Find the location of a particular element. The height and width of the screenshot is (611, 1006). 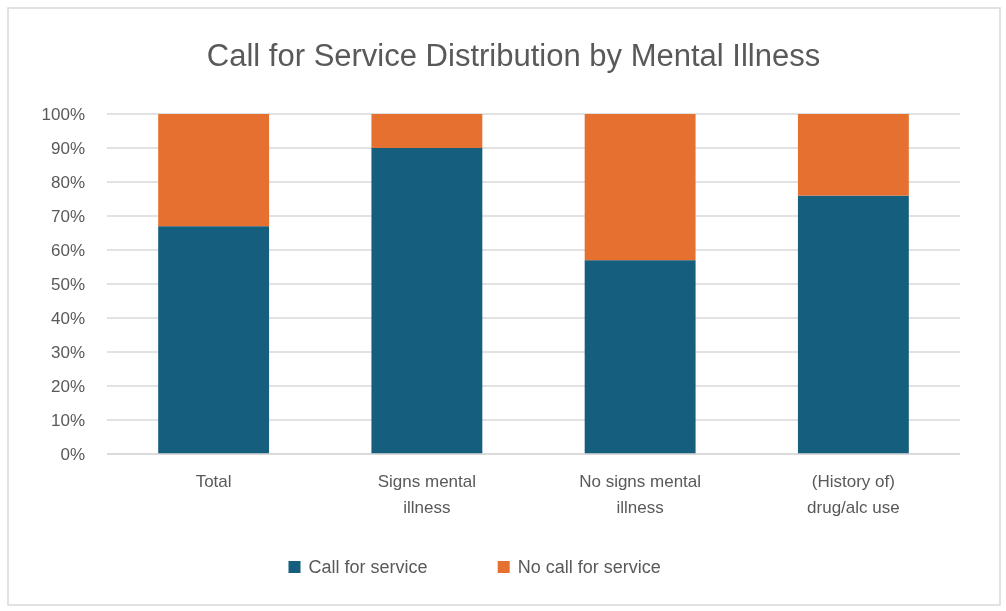

x-tick-label: Total is located at coordinates (213, 481).